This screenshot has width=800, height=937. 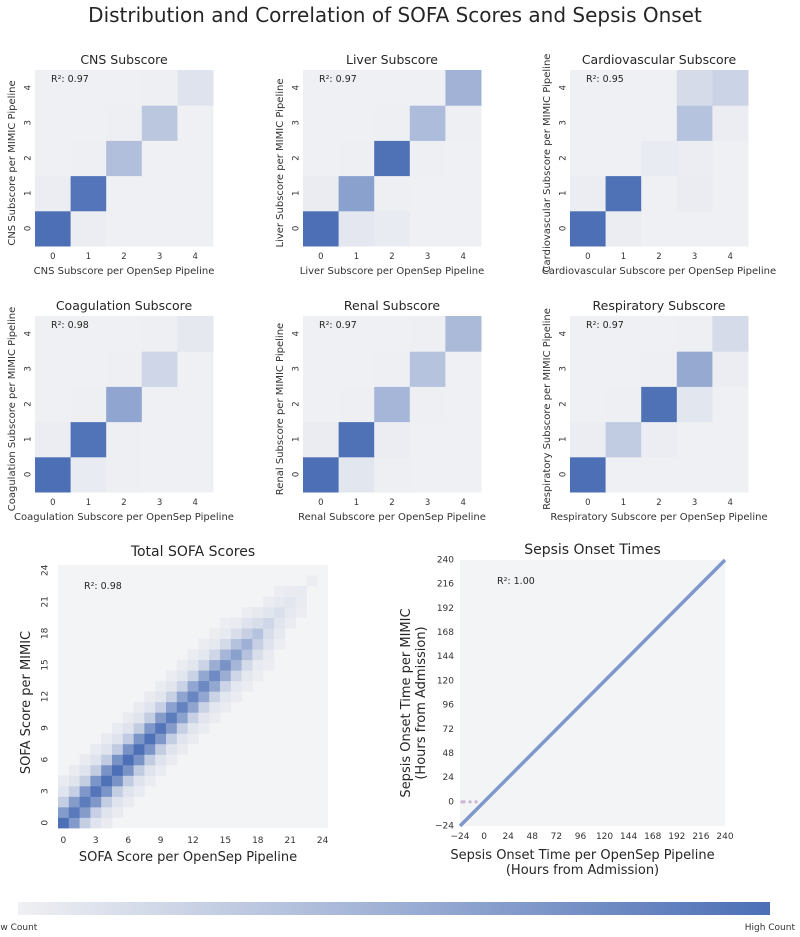 What do you see at coordinates (46, 633) in the screenshot?
I see `y-tick-label: 18` at bounding box center [46, 633].